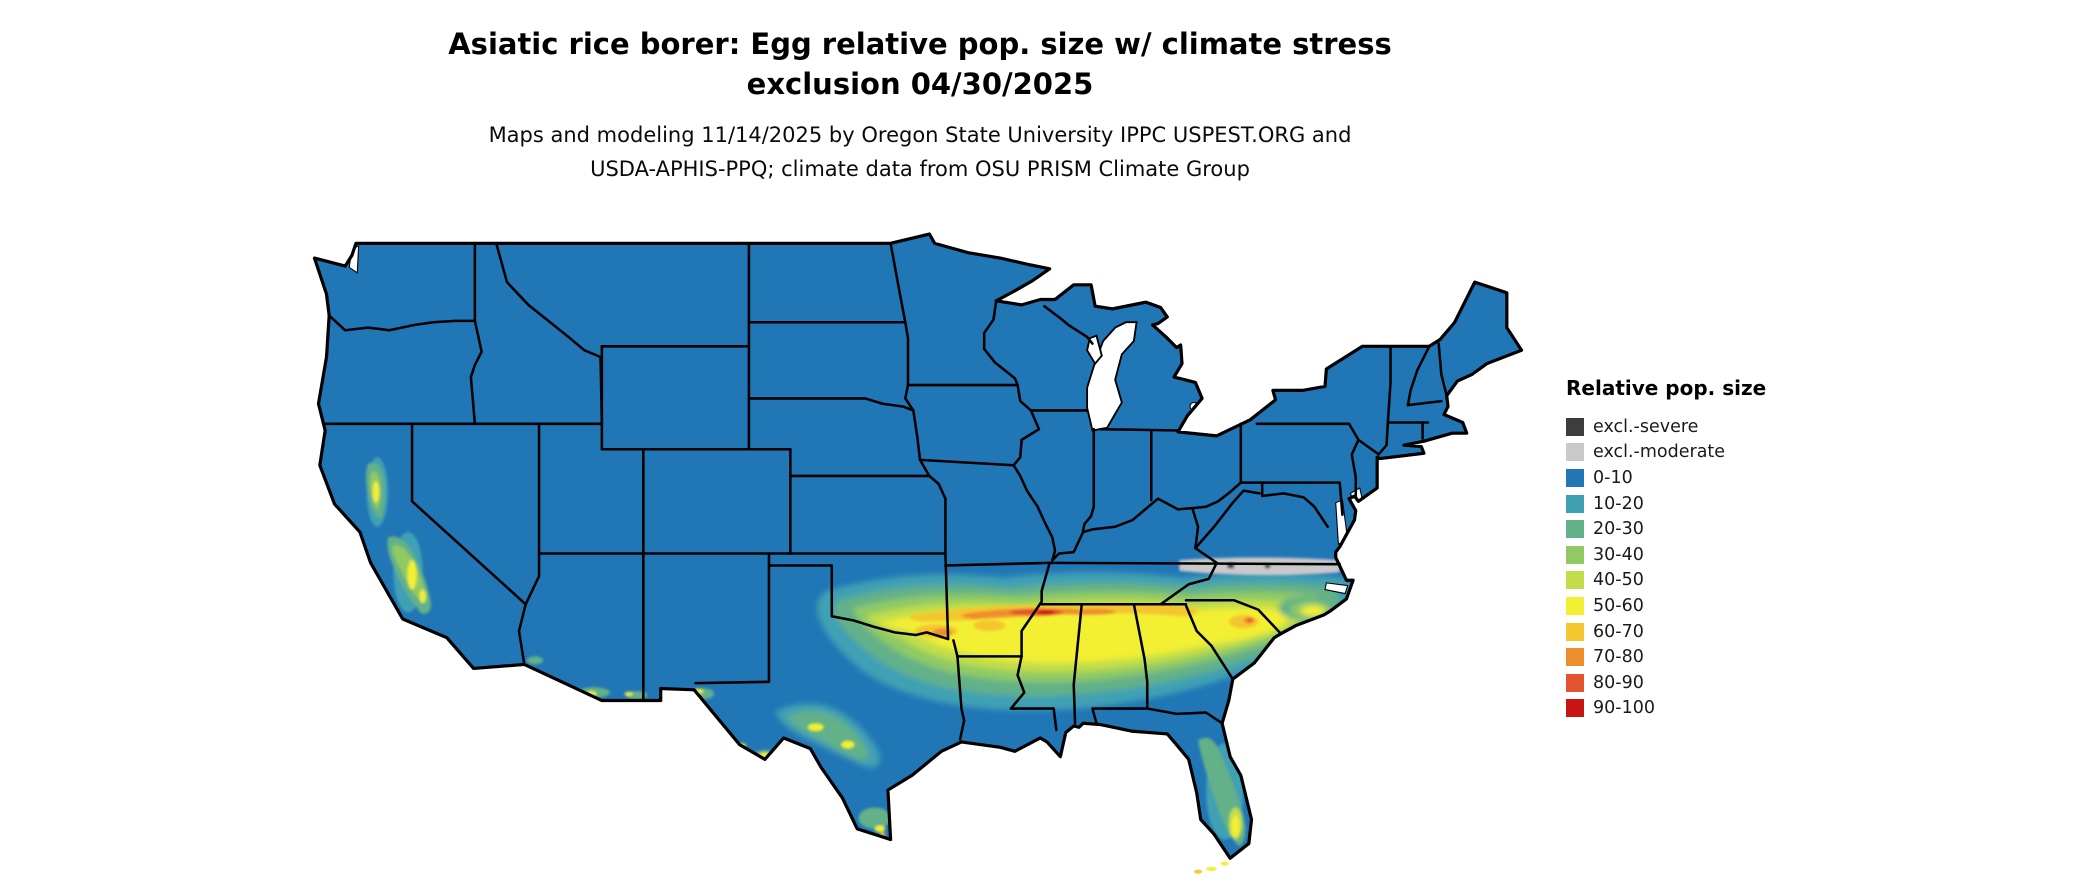 This screenshot has width=2100, height=892. Describe the element at coordinates (1666, 388) in the screenshot. I see `legend-title: Relative pop. size` at that location.